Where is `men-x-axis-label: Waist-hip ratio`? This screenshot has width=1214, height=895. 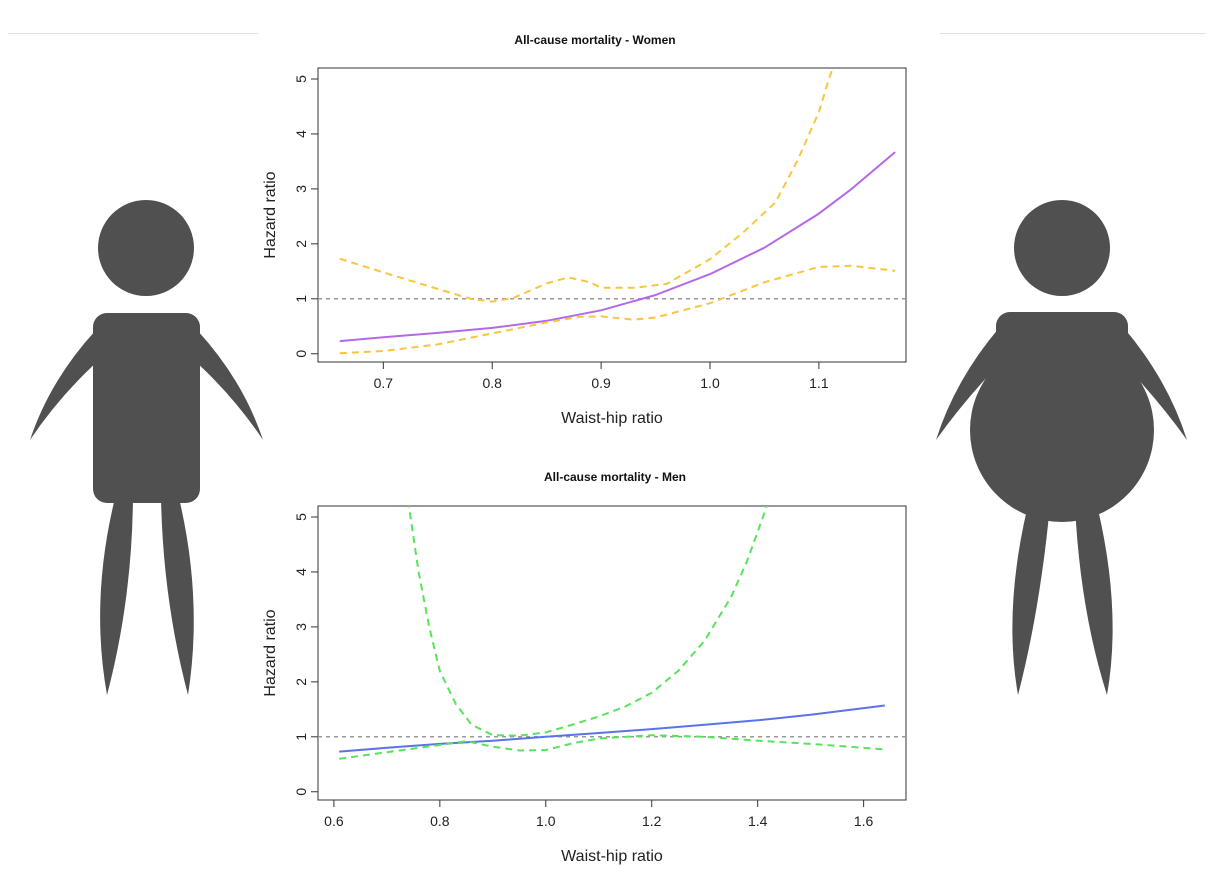 men-x-axis-label: Waist-hip ratio is located at coordinates (612, 856).